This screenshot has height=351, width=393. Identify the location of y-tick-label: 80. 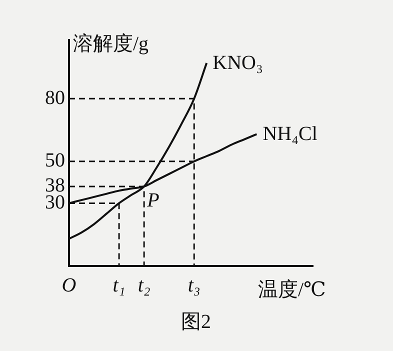
(55, 97).